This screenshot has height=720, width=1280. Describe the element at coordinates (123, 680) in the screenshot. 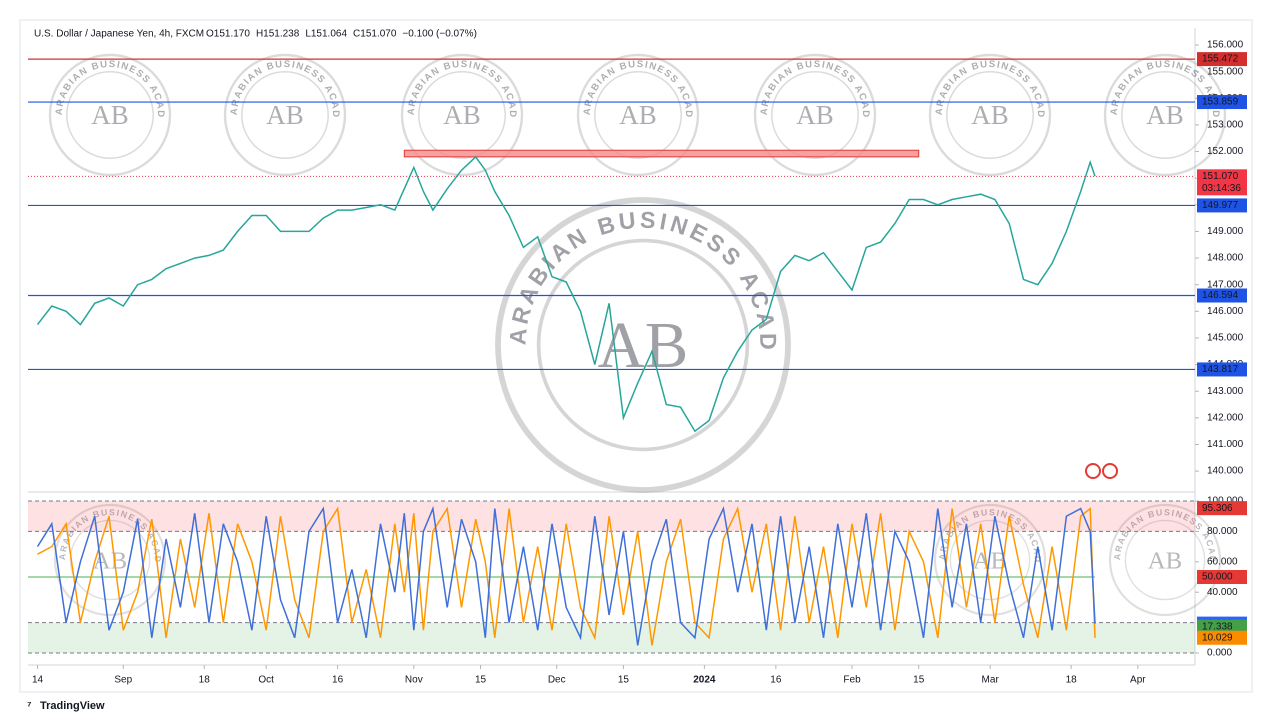

I see `x-tick-label: Sep` at that location.